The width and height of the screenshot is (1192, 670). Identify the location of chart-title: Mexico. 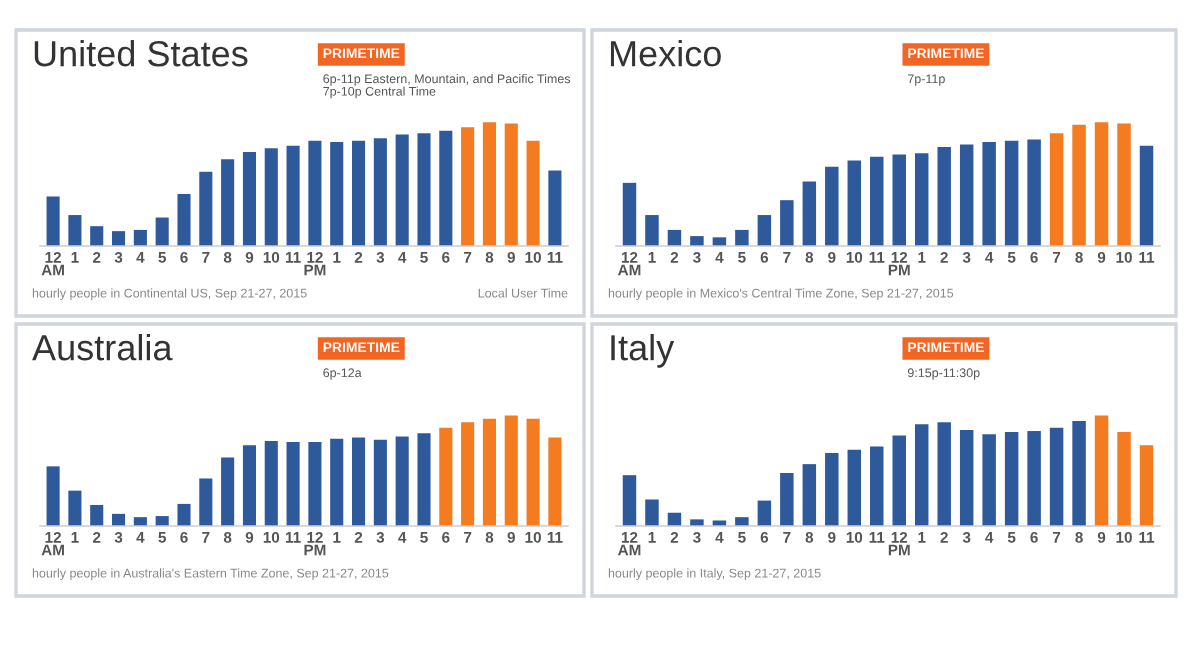
(665, 53).